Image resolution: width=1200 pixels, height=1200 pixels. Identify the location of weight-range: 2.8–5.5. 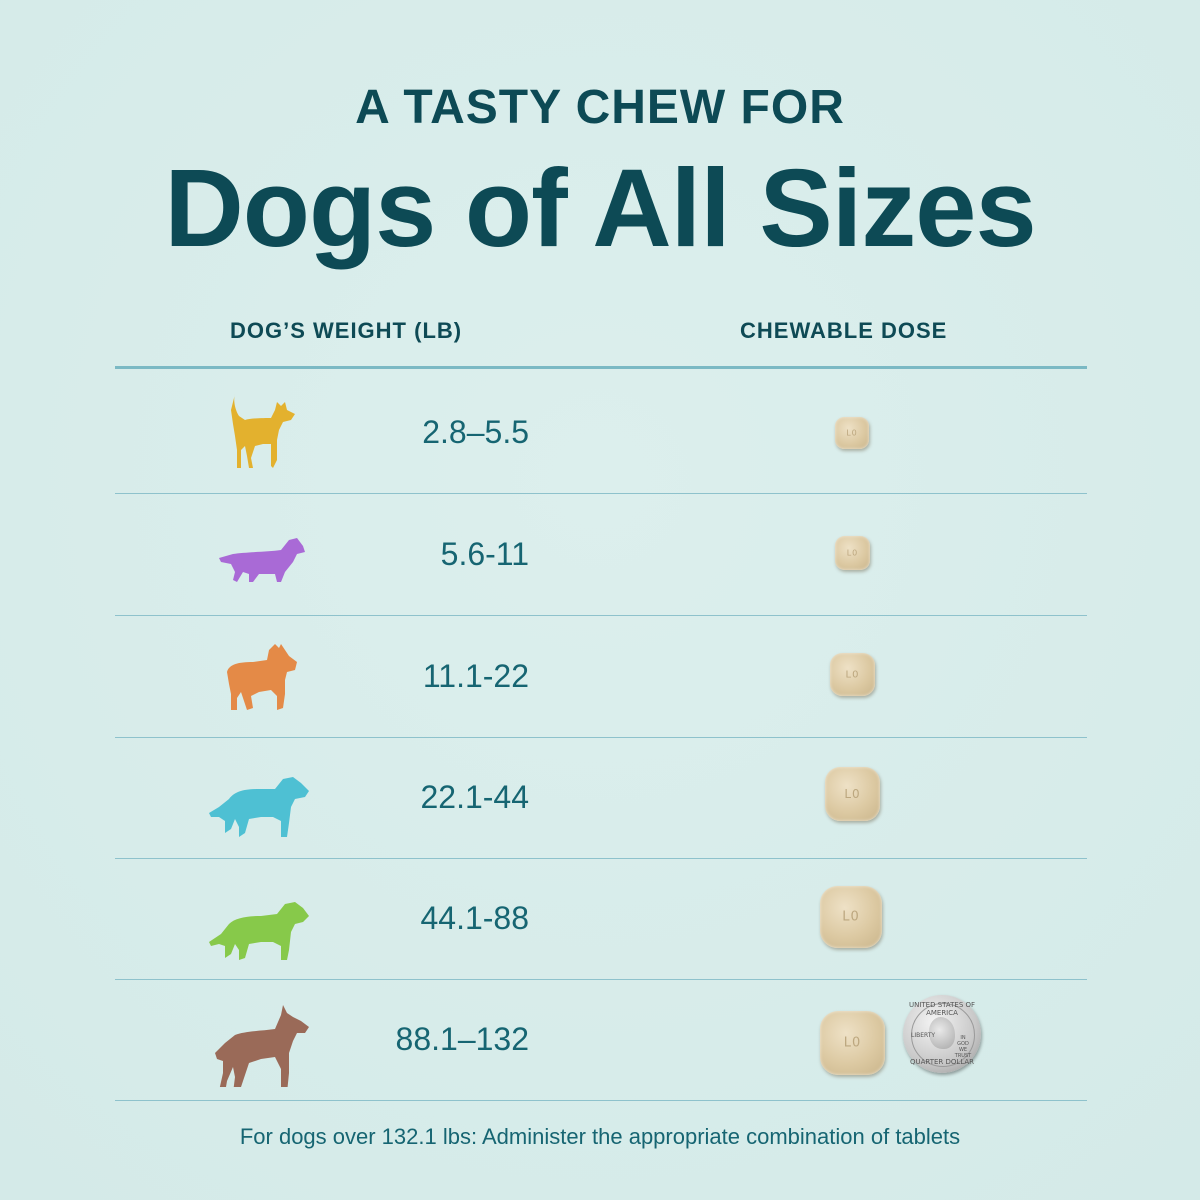
(475, 432).